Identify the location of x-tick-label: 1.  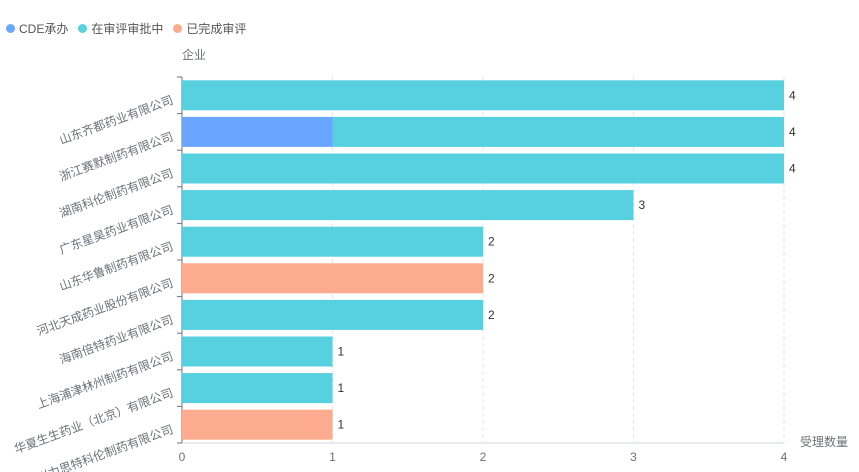
(332, 457).